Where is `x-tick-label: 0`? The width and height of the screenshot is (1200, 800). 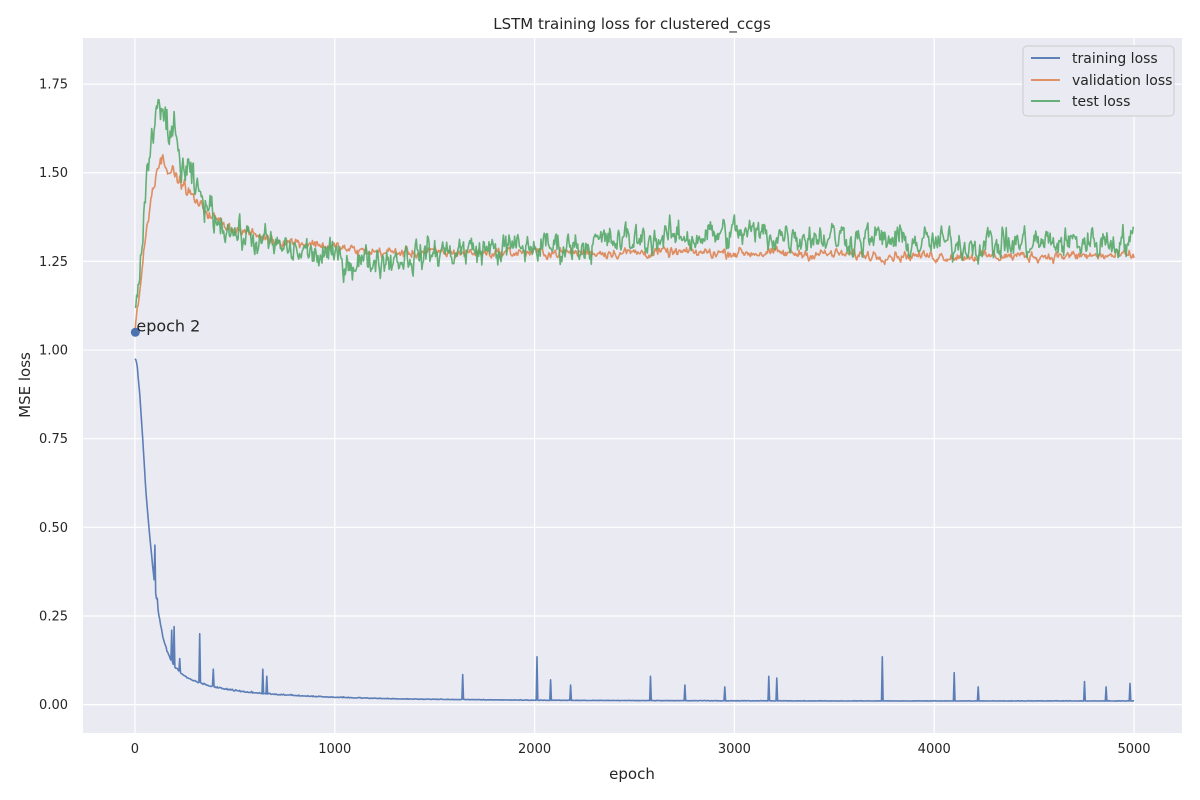 x-tick-label: 0 is located at coordinates (135, 749).